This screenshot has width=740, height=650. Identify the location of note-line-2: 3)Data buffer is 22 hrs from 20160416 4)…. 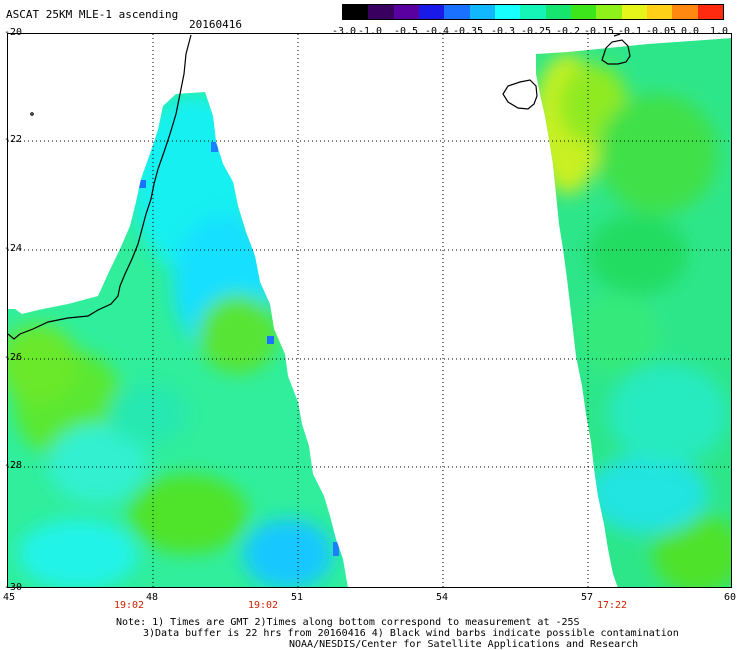
(411, 633).